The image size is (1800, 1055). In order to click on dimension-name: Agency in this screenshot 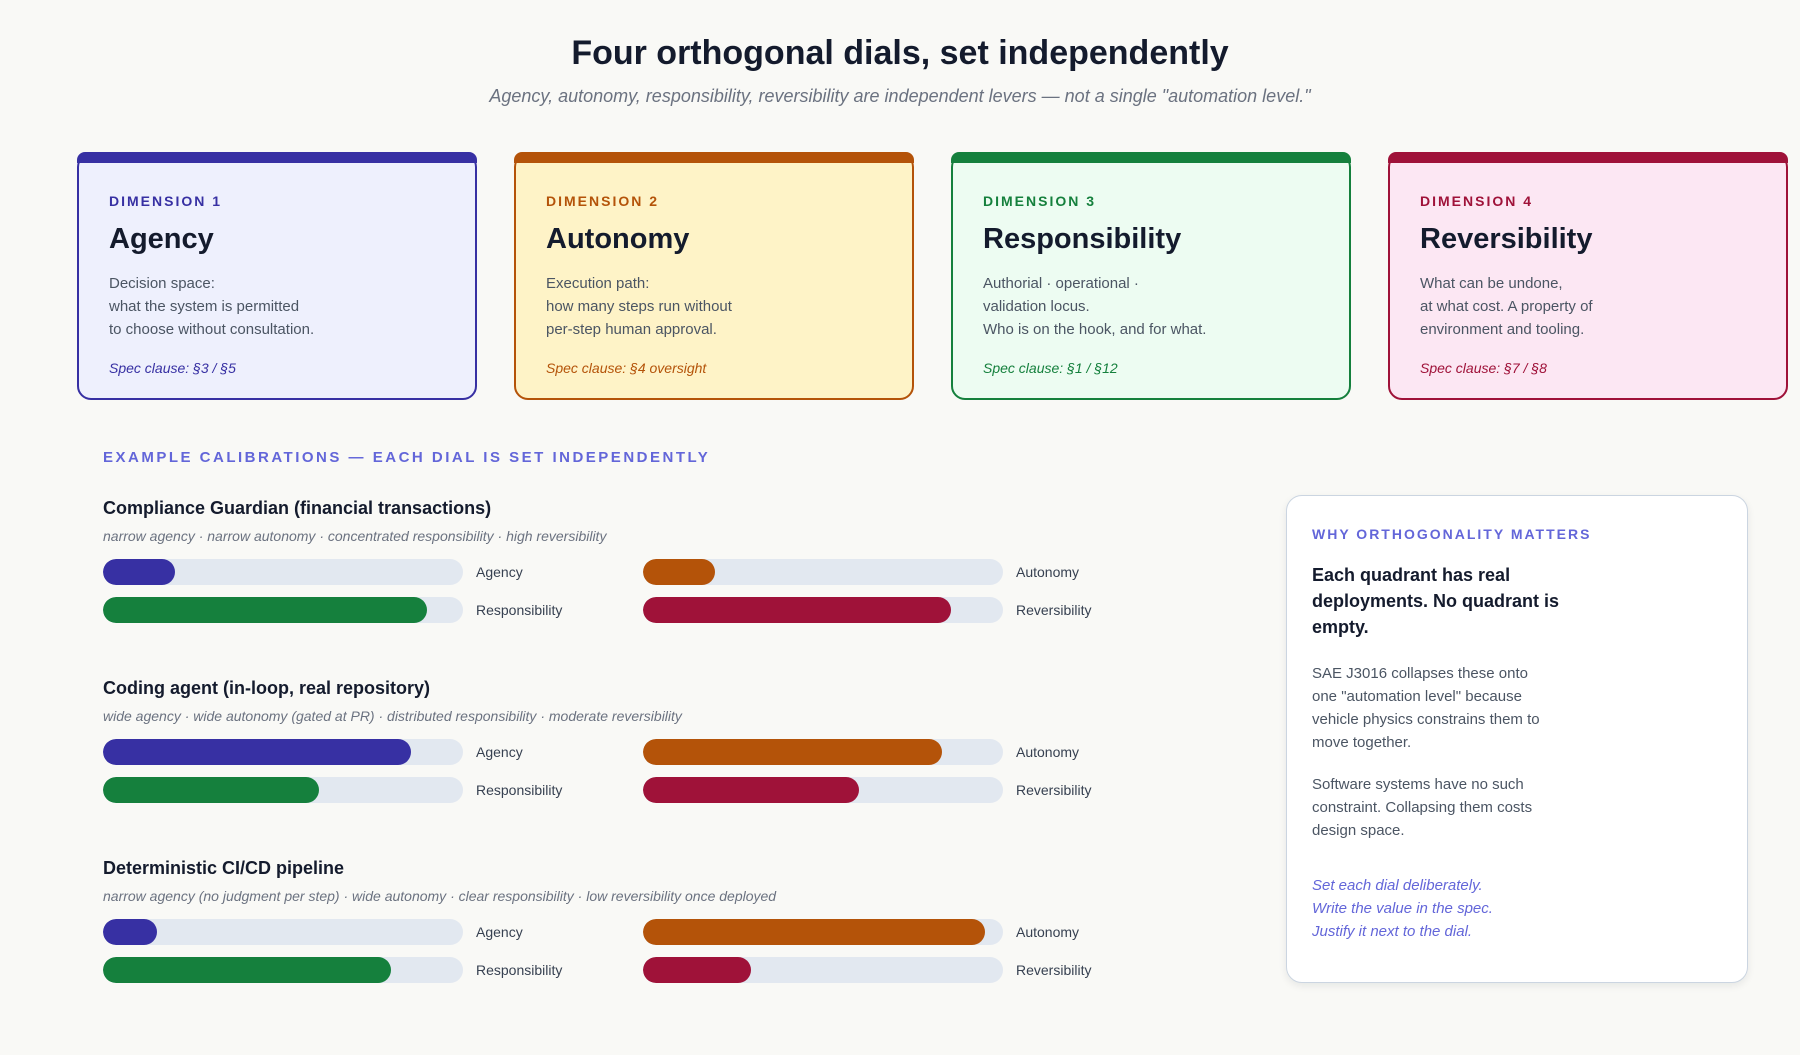, I will do `click(161, 239)`.